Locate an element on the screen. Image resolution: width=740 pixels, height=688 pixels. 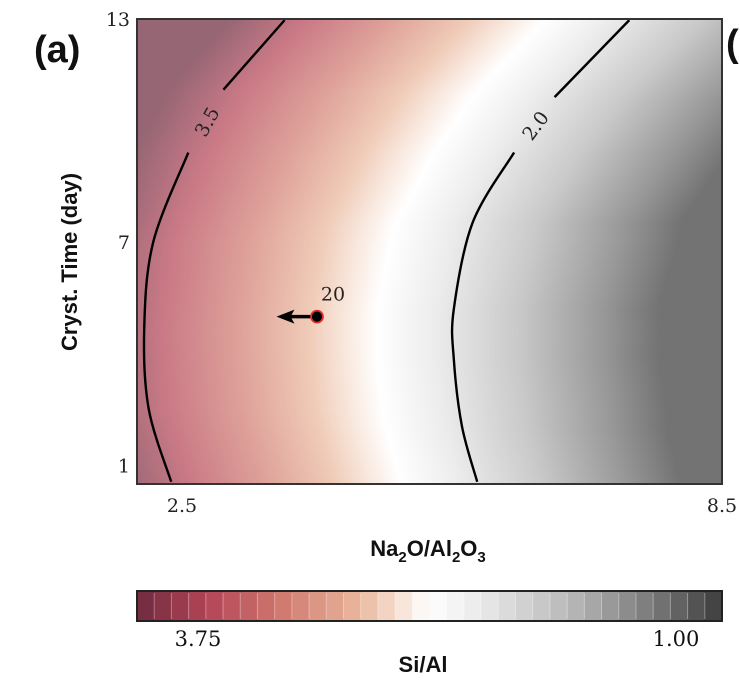
panel-label: (a) is located at coordinates (57, 50).